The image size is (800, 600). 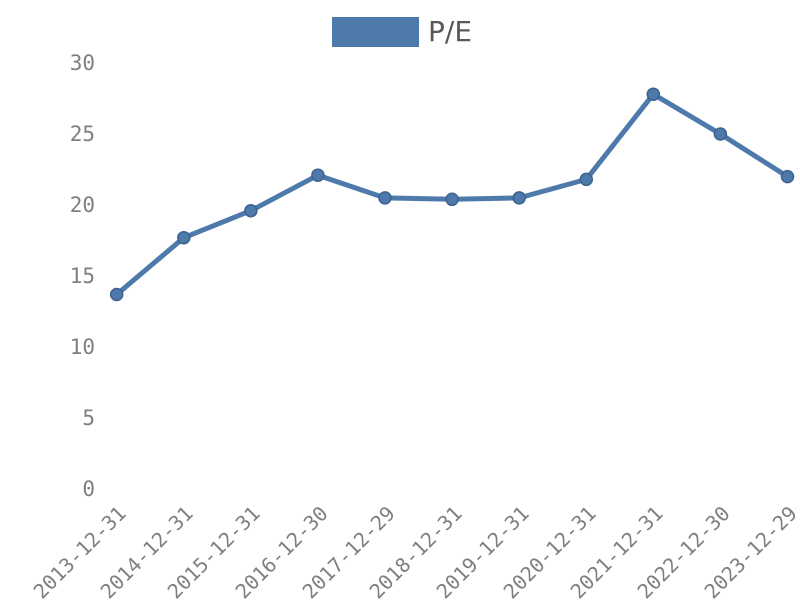 I want to click on legend-label: P/E, so click(x=450, y=31).